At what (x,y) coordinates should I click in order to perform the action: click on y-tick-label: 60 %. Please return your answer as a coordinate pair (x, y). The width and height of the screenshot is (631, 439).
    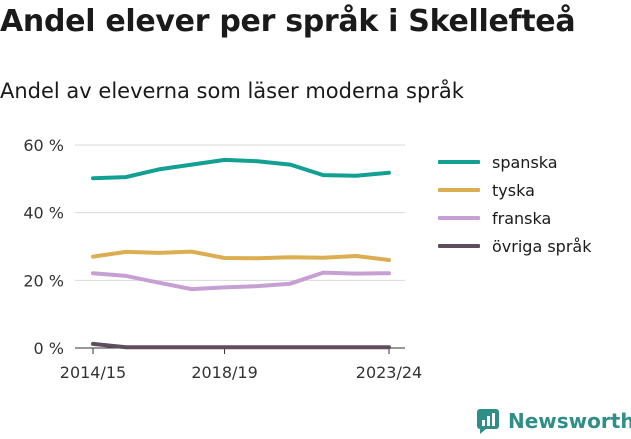
    Looking at the image, I should click on (43, 145).